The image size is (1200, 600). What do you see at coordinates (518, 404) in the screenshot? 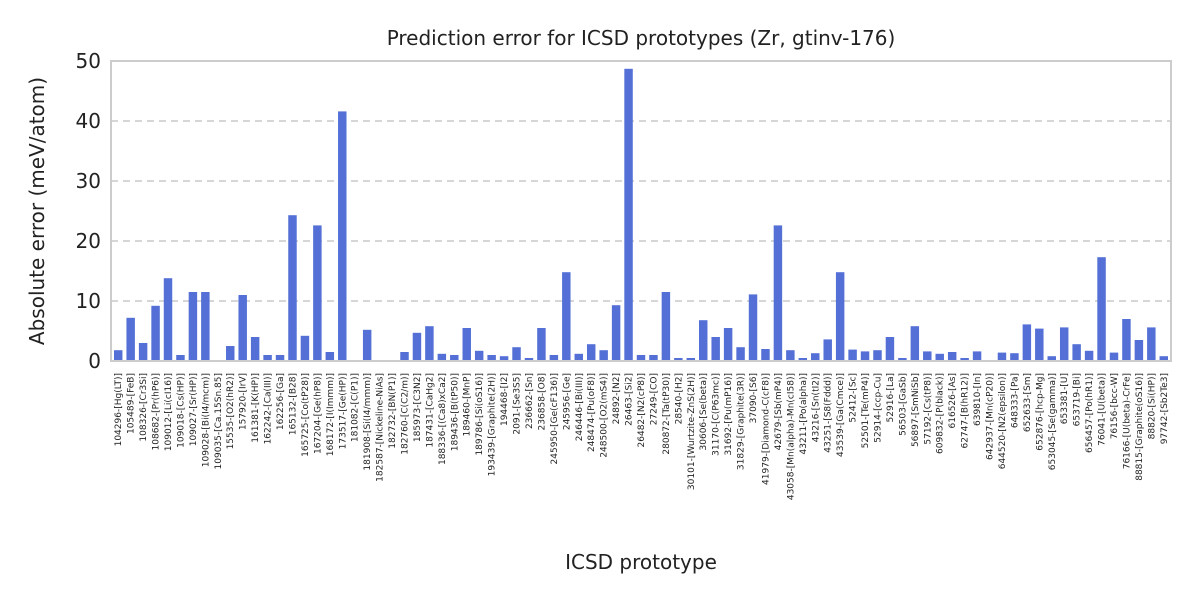
I see `x-tick-label: 2091-[Se3S5]` at bounding box center [518, 404].